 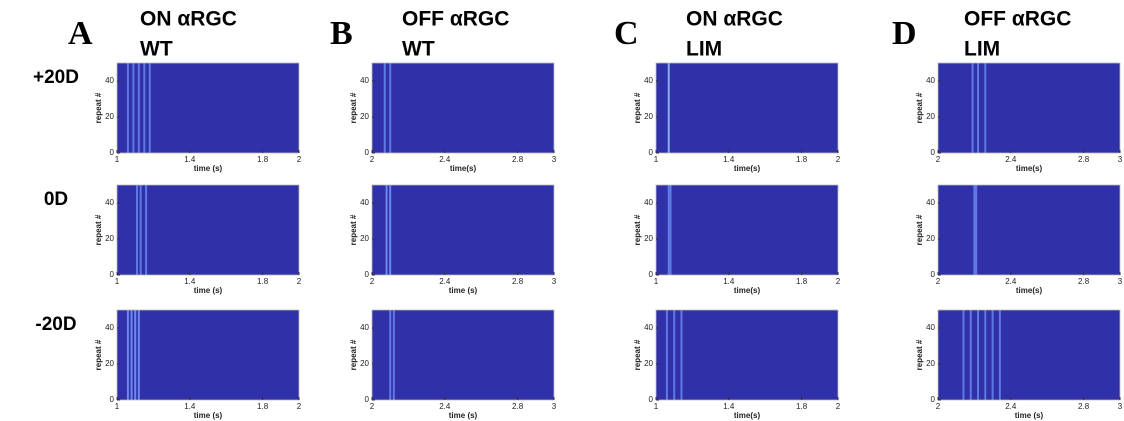 I want to click on panel-letter: C, so click(x=626, y=33).